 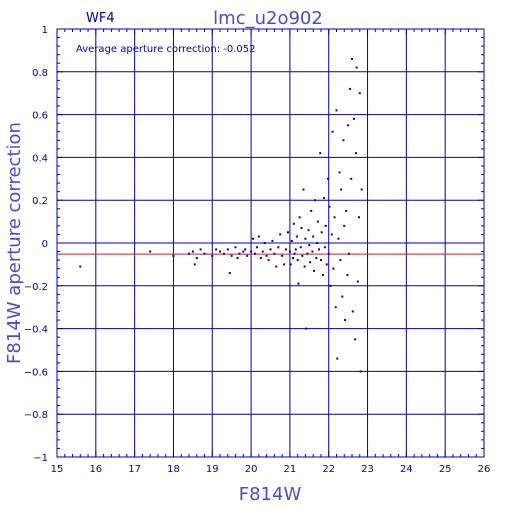 I want to click on y-tick-label: −1, so click(x=40, y=458).